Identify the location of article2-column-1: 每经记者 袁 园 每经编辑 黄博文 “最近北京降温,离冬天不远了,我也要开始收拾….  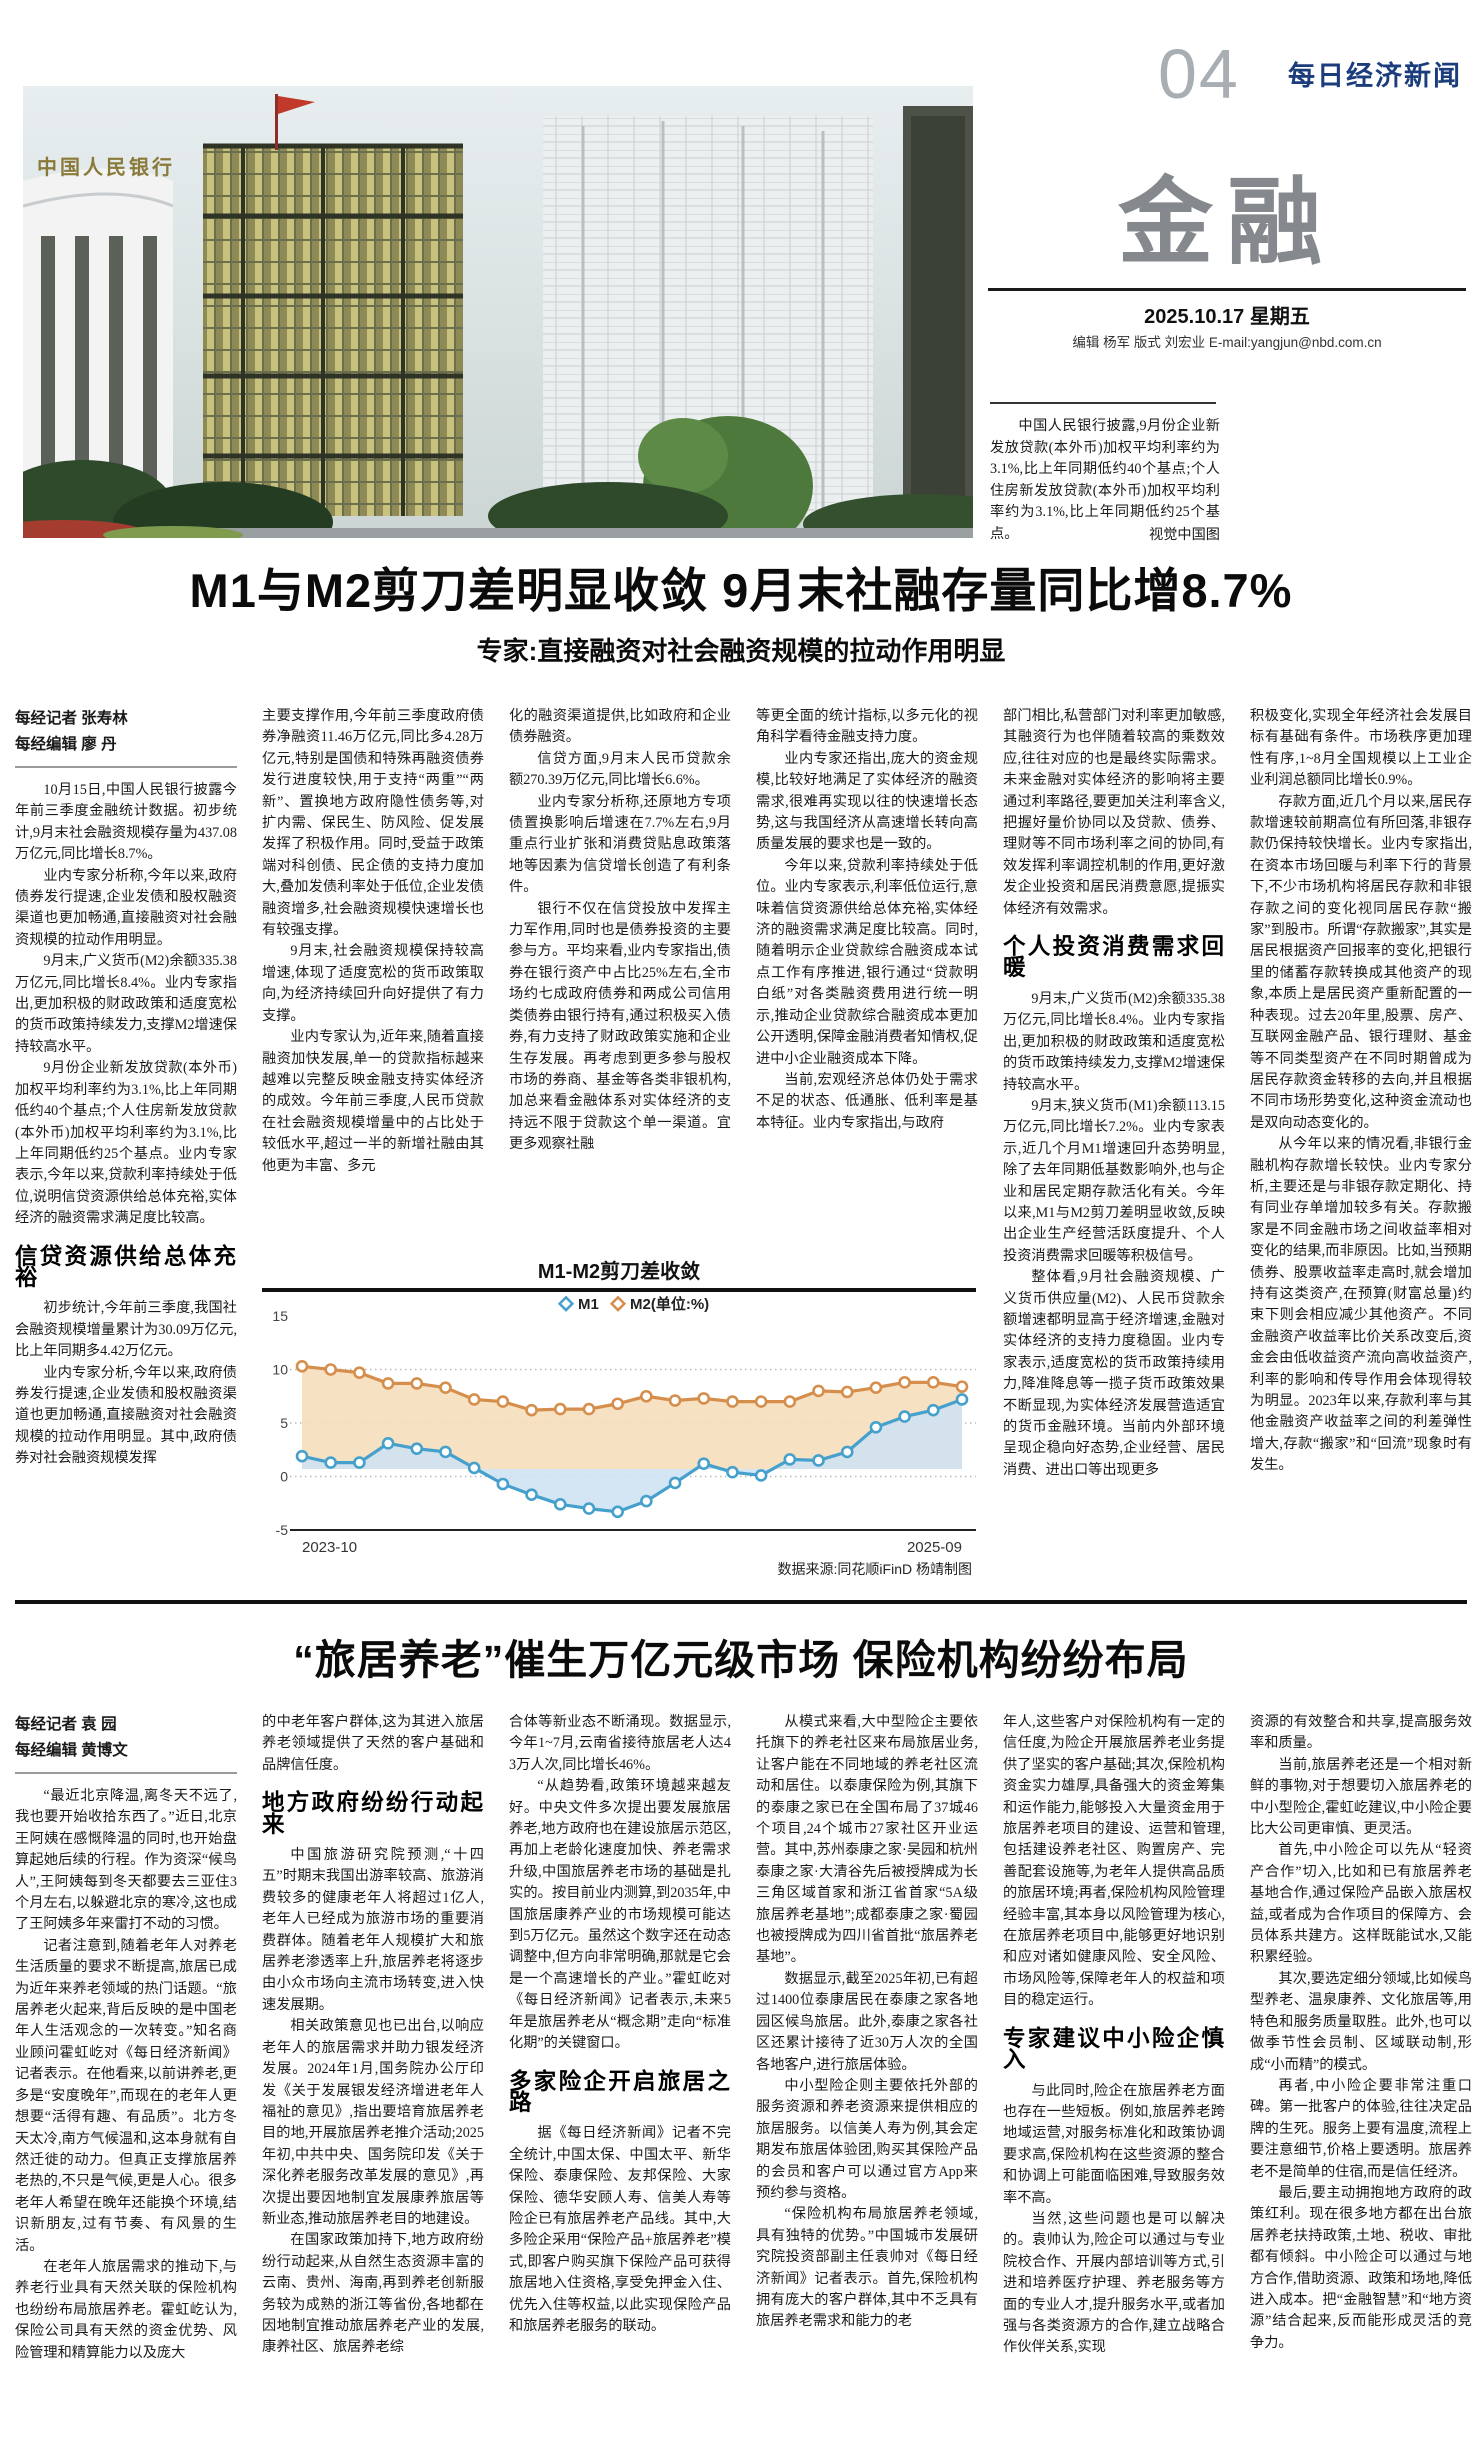
(126, 2073).